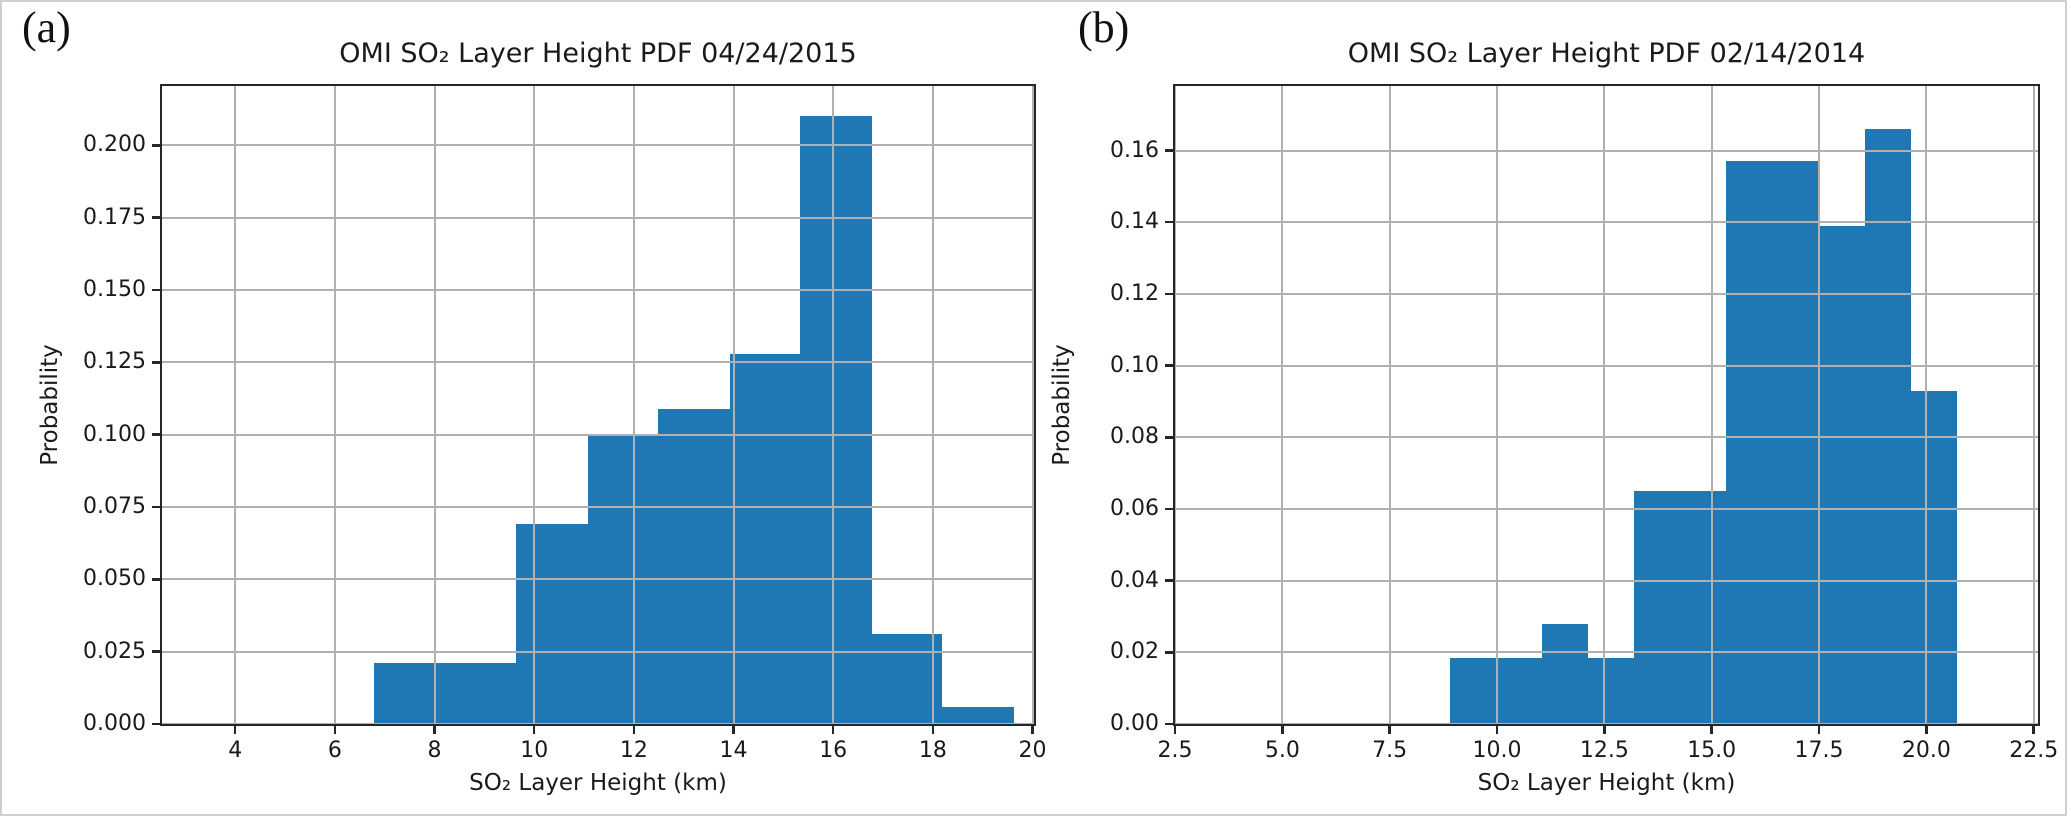 The width and height of the screenshot is (2067, 816). Describe the element at coordinates (598, 53) in the screenshot. I see `panel-a-title: OMI SO₂ Layer Height PDF 04/24/2015` at that location.